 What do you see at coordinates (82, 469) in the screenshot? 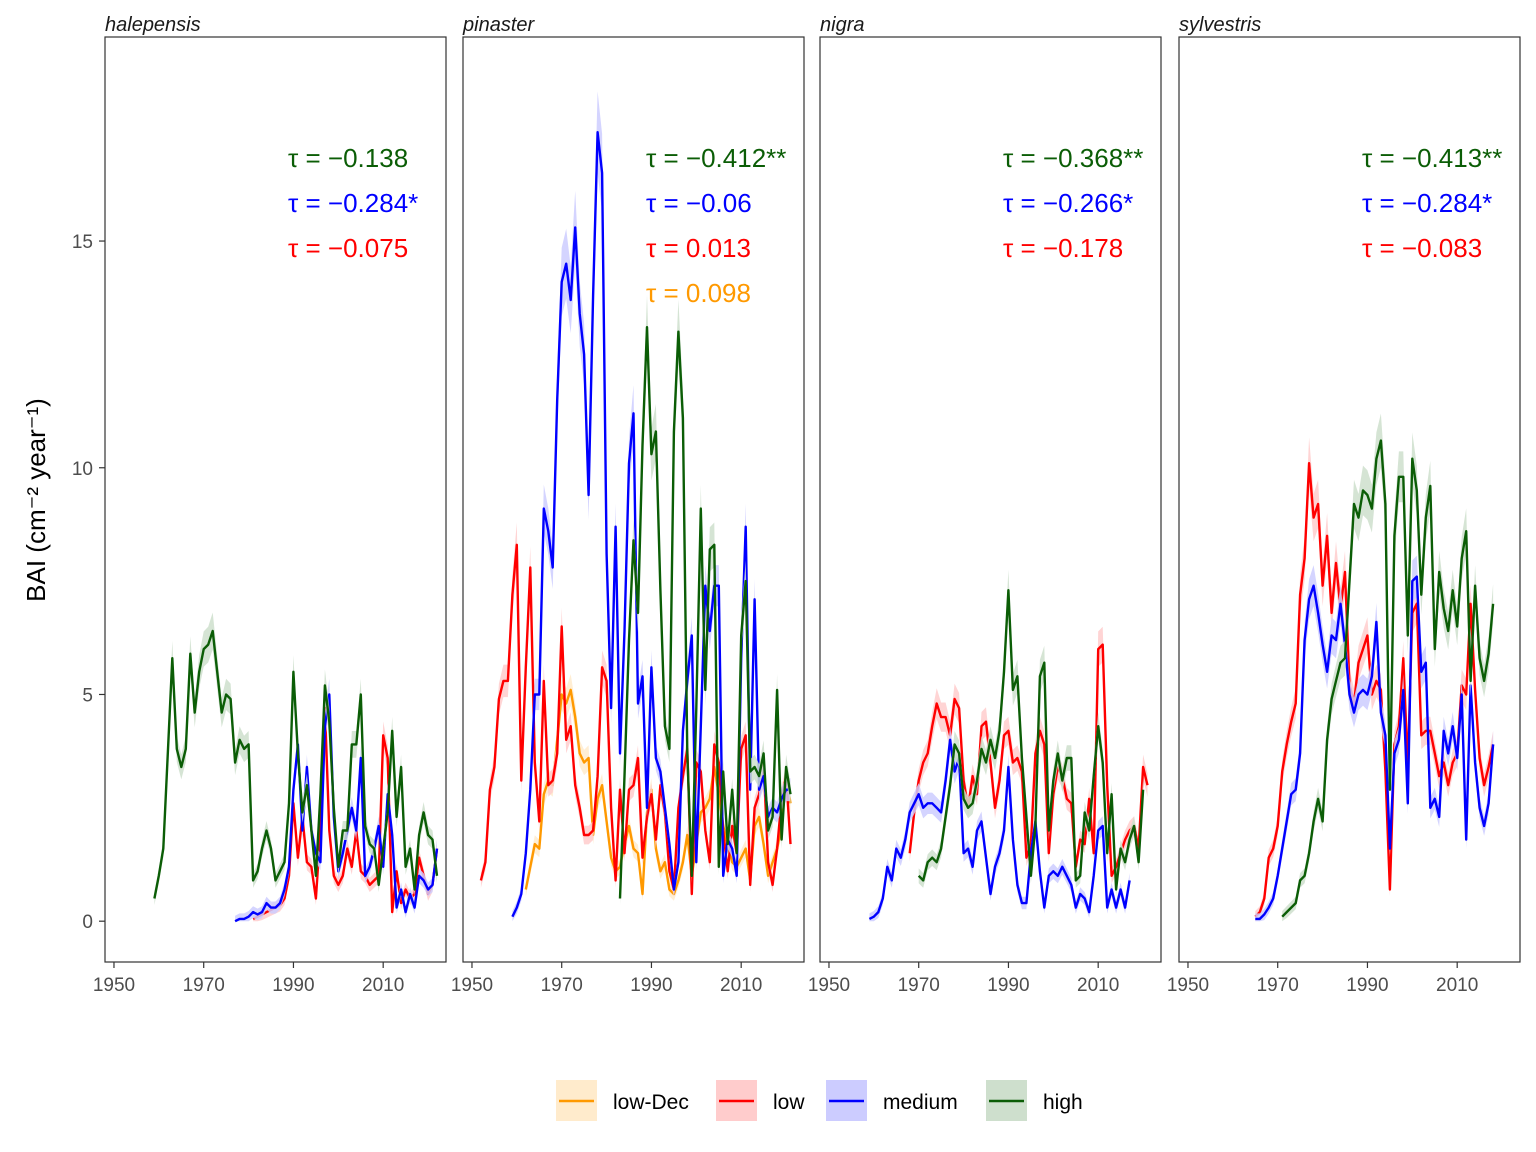
I see `y-tick-label: 10` at bounding box center [82, 469].